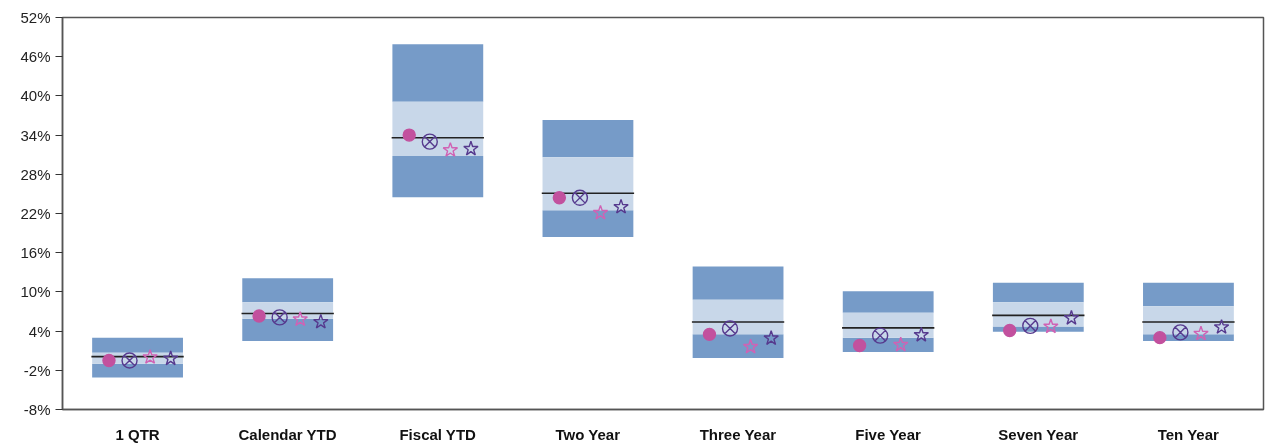  Describe the element at coordinates (137, 434) in the screenshot. I see `x-tick-label: 1 QTR` at that location.